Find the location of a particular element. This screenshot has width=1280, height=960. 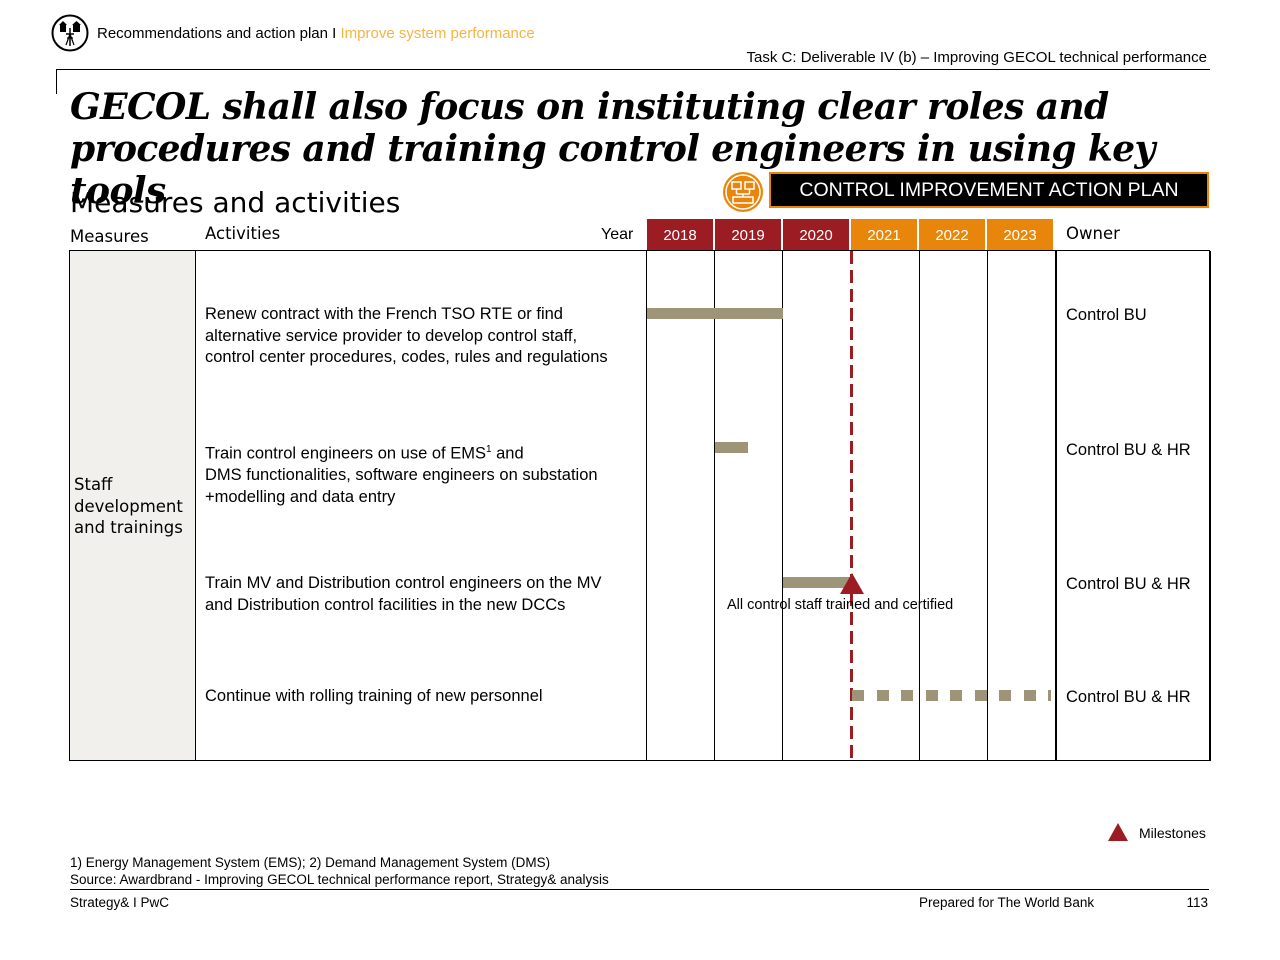

year-2020: 2020 is located at coordinates (816, 235).